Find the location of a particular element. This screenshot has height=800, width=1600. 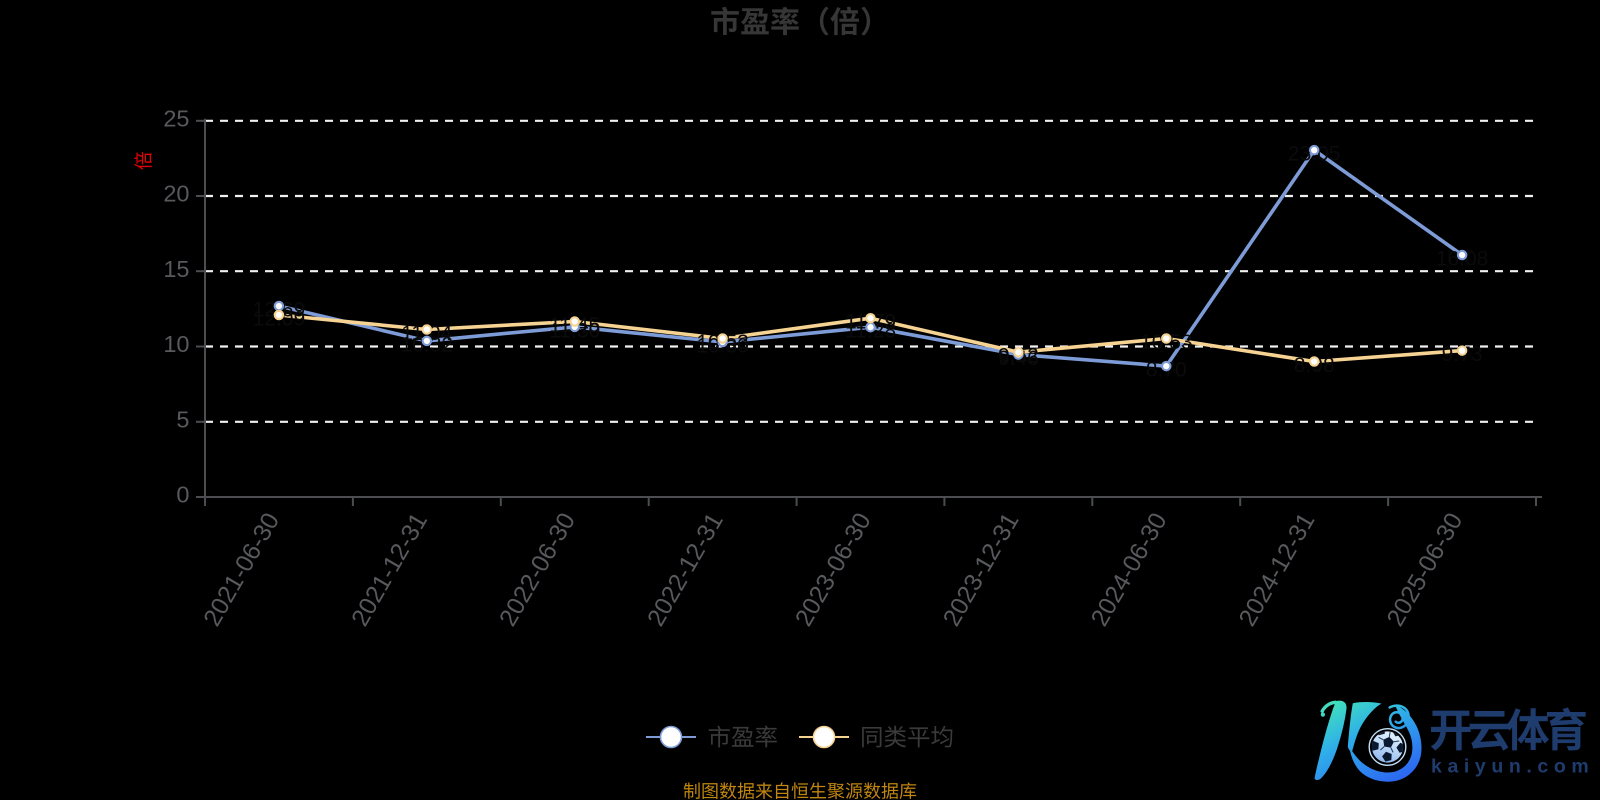

svg-text: 10 is located at coordinates (176, 344).